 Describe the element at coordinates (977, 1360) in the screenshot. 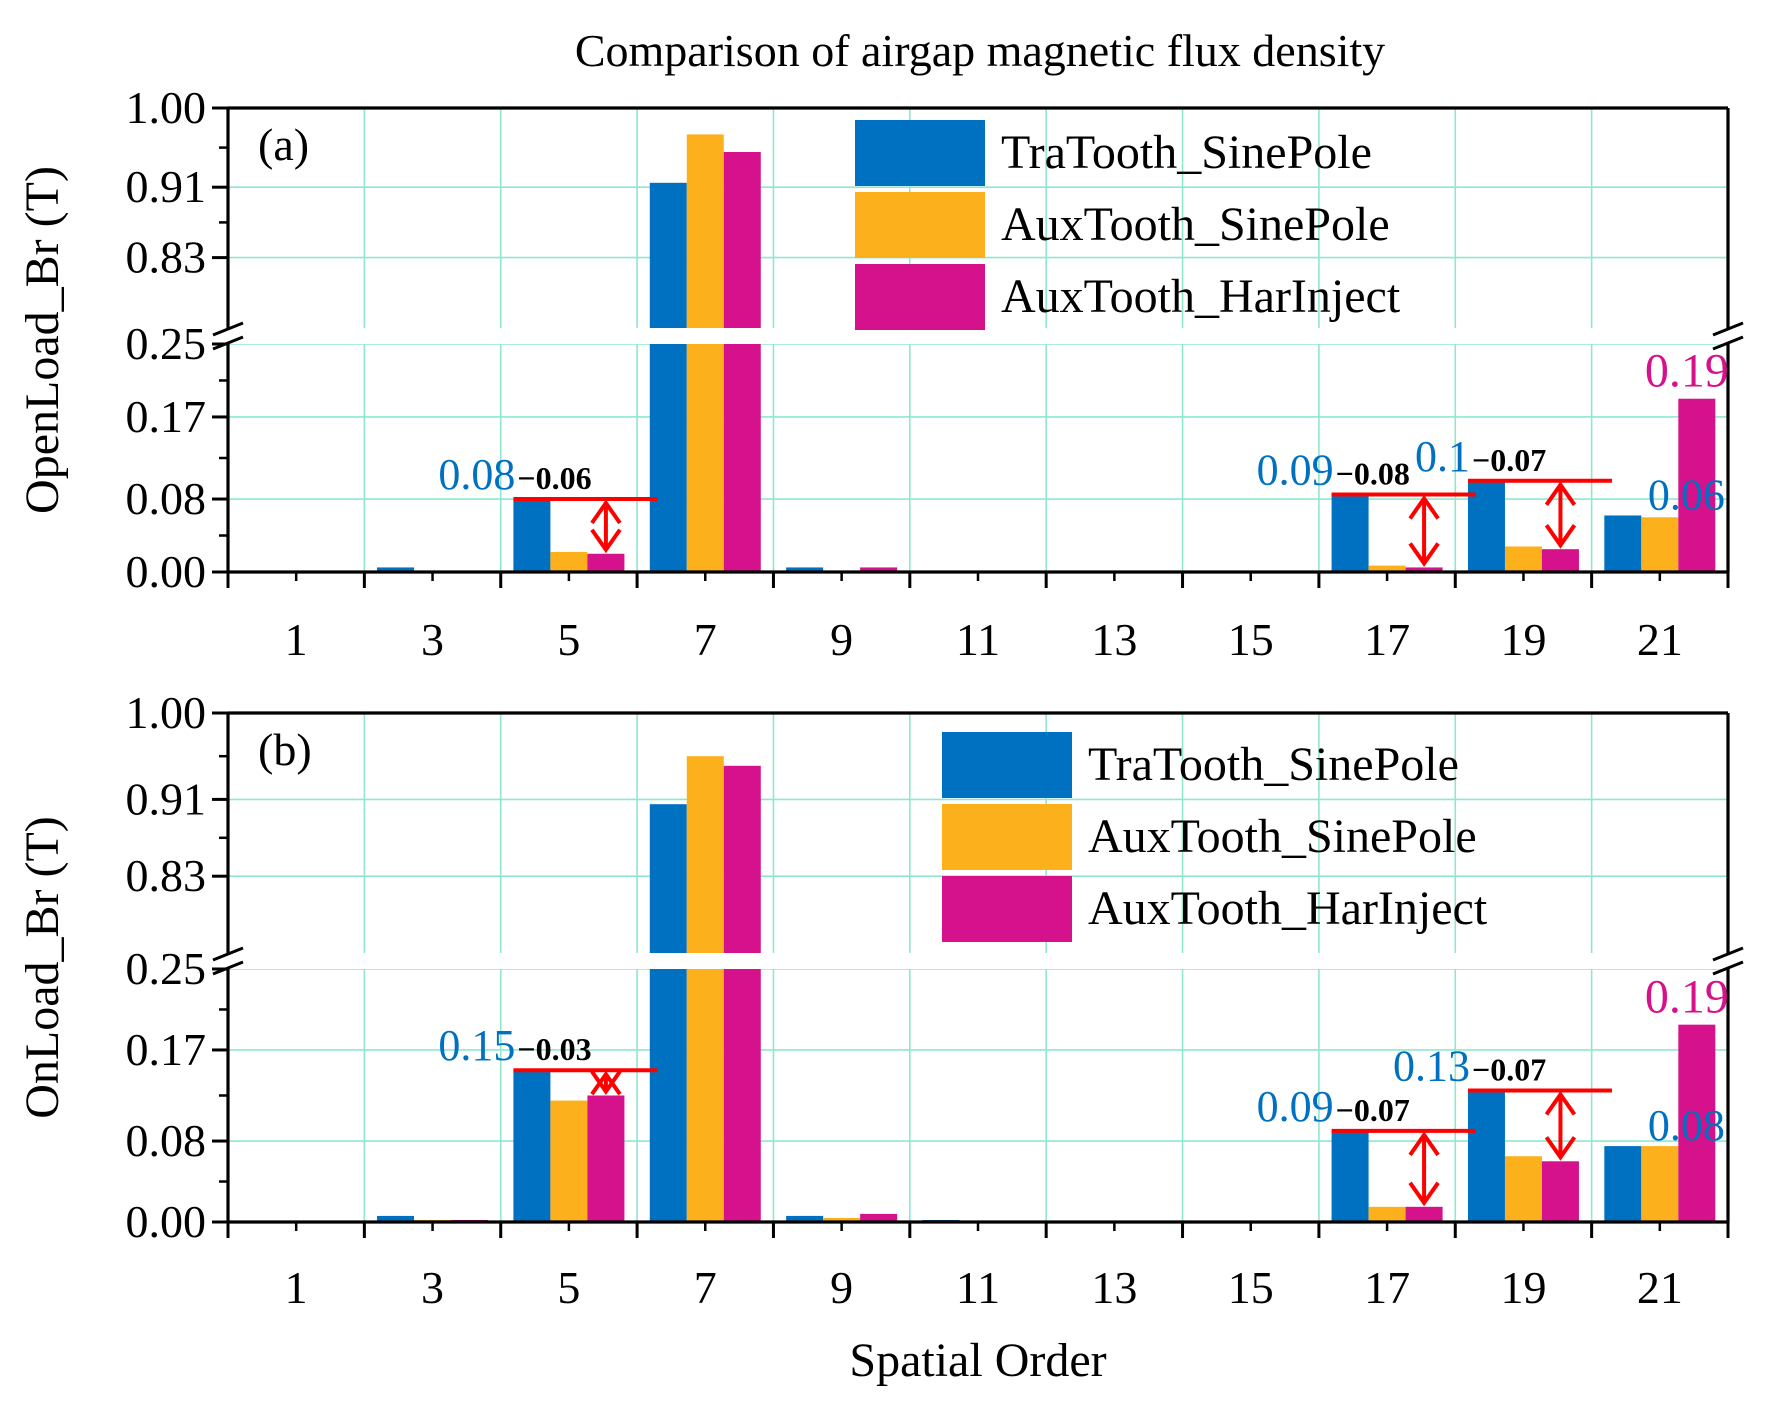

I see `x-axis-label: Spatial Order` at that location.